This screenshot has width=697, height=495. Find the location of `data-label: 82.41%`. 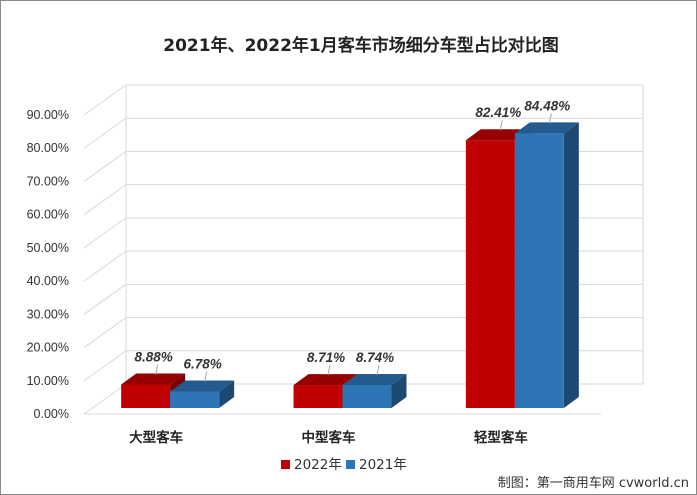

data-label: 82.41% is located at coordinates (498, 112).